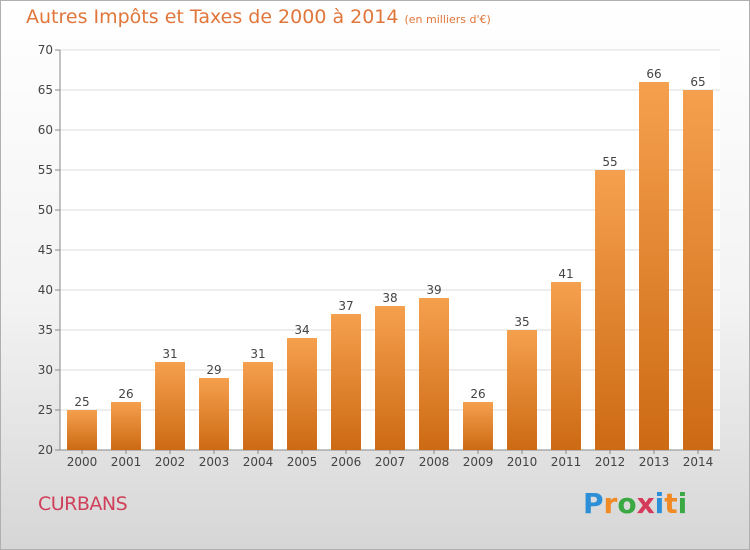  I want to click on data-label-2000: 25, so click(81, 402).